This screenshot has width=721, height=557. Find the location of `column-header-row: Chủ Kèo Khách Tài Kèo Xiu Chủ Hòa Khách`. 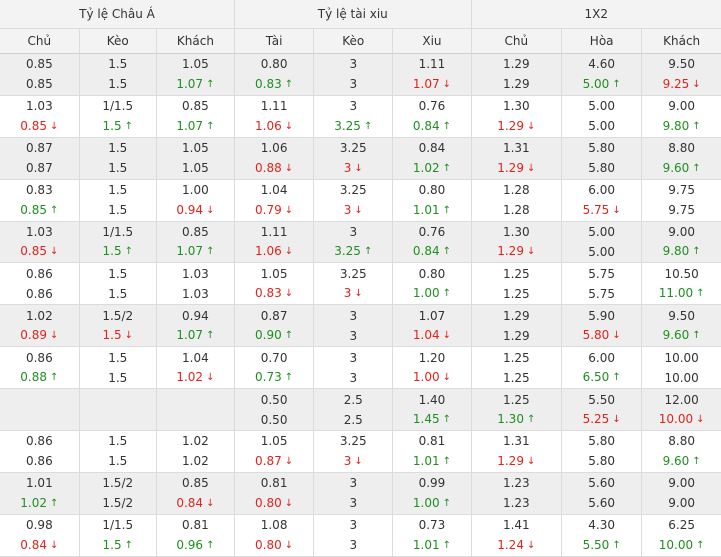

column-header-row: Chủ Kèo Khách Tài Kèo Xiu Chủ Hòa Khách is located at coordinates (360, 41).